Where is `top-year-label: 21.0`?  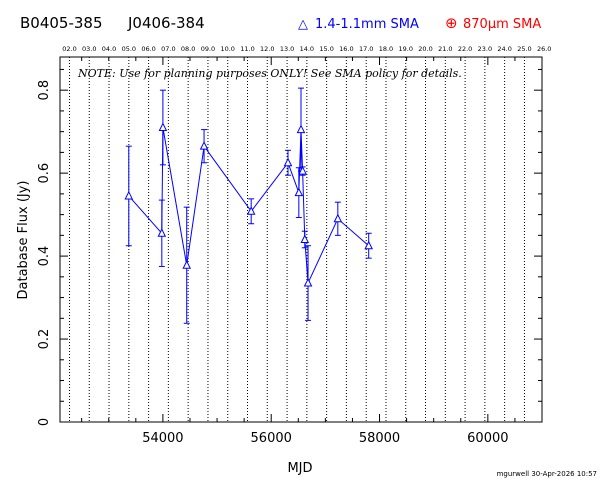
top-year-label: 21.0 is located at coordinates (445, 49).